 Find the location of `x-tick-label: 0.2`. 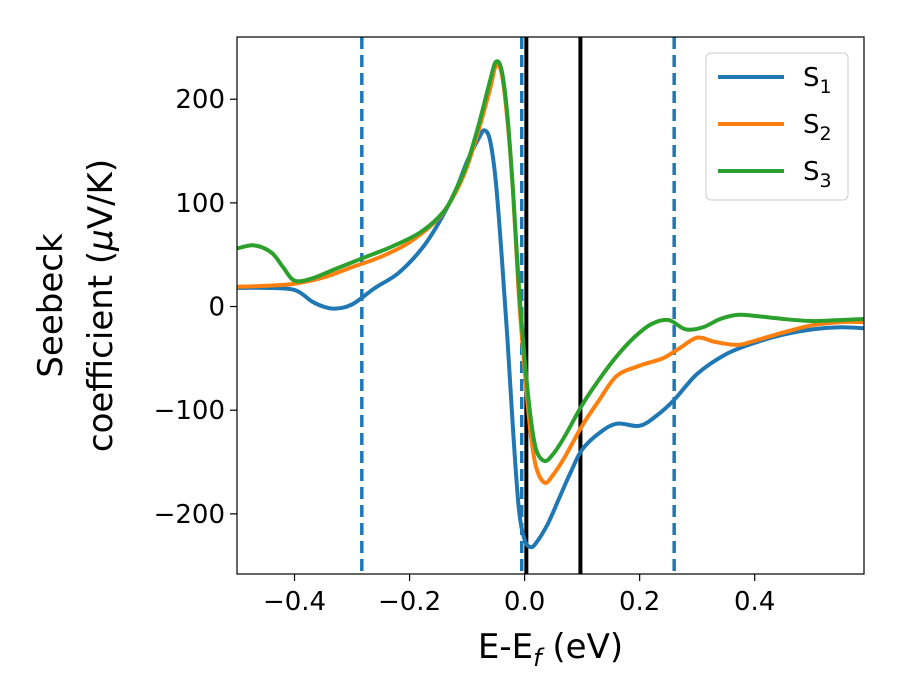

x-tick-label: 0.2 is located at coordinates (639, 602).